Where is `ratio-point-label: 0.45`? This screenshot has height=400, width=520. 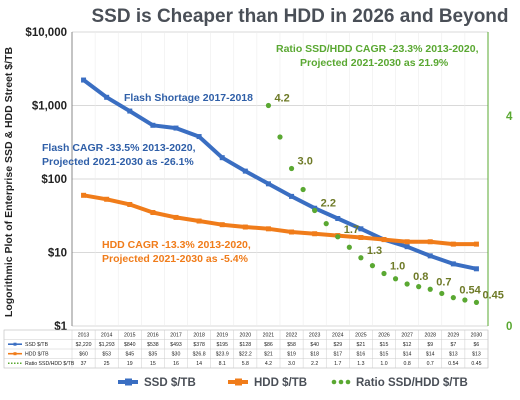
ratio-point-label: 0.45 is located at coordinates (492, 295).